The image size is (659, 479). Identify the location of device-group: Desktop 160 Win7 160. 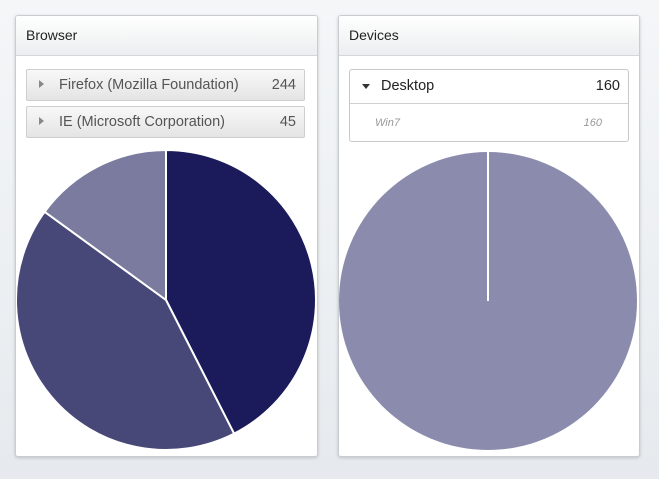
(489, 105).